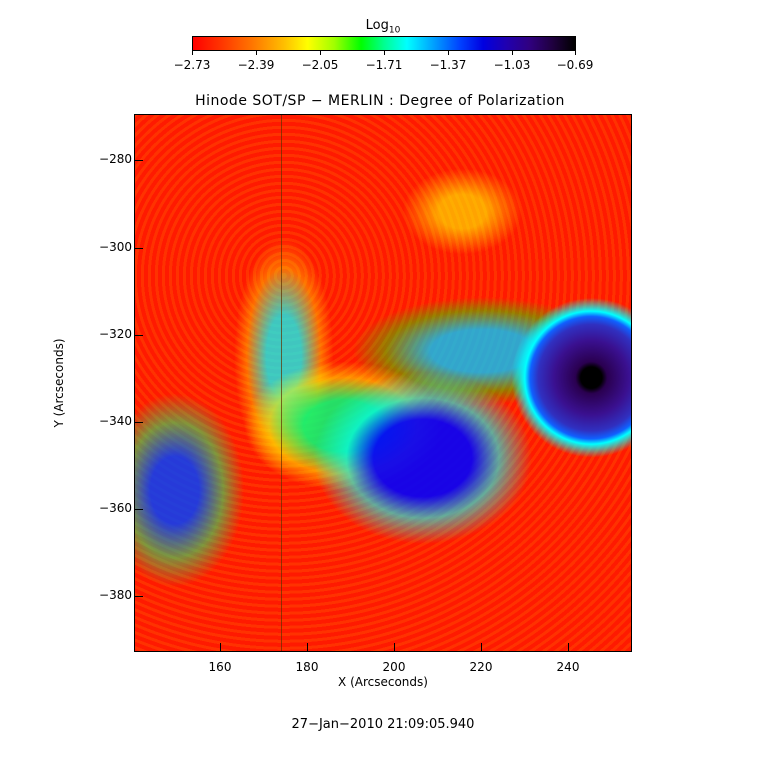 This screenshot has width=766, height=768. I want to click on colorbar-tick-label: −0.69, so click(575, 65).